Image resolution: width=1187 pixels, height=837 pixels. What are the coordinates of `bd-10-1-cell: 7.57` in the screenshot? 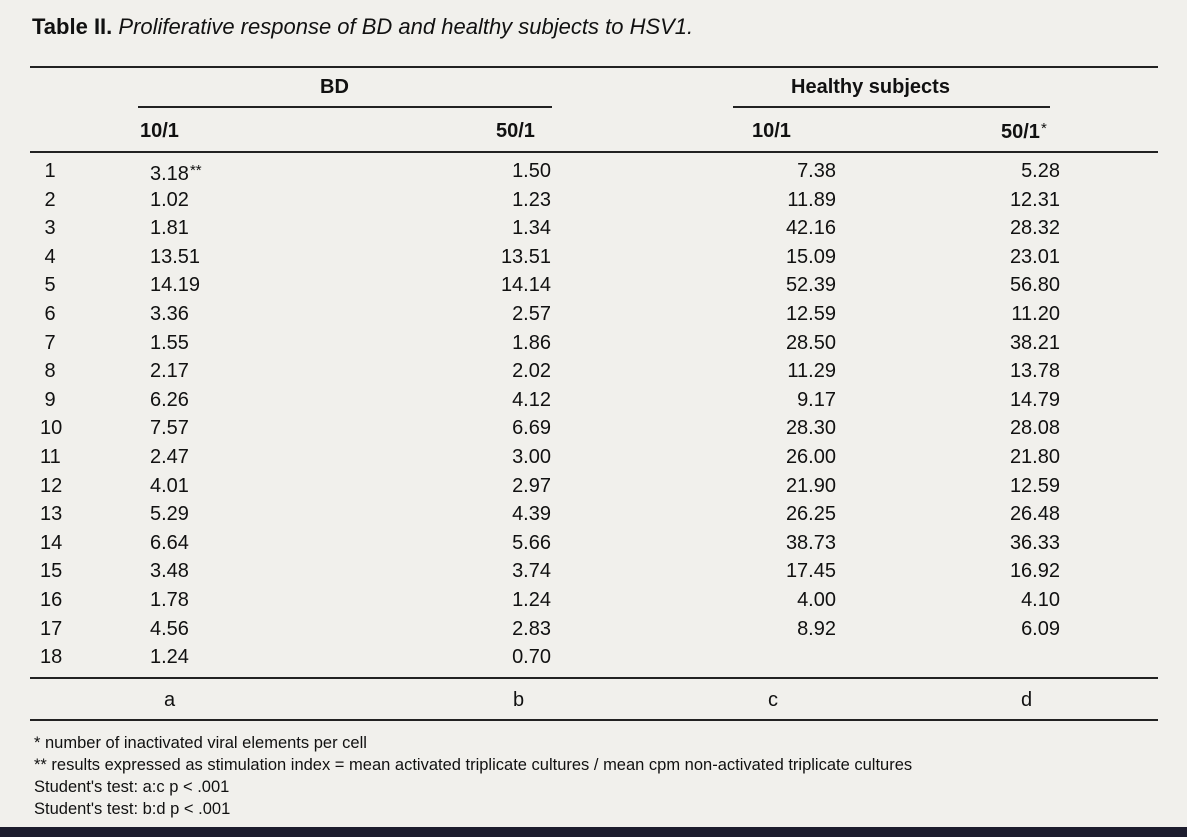 It's located at (169, 428).